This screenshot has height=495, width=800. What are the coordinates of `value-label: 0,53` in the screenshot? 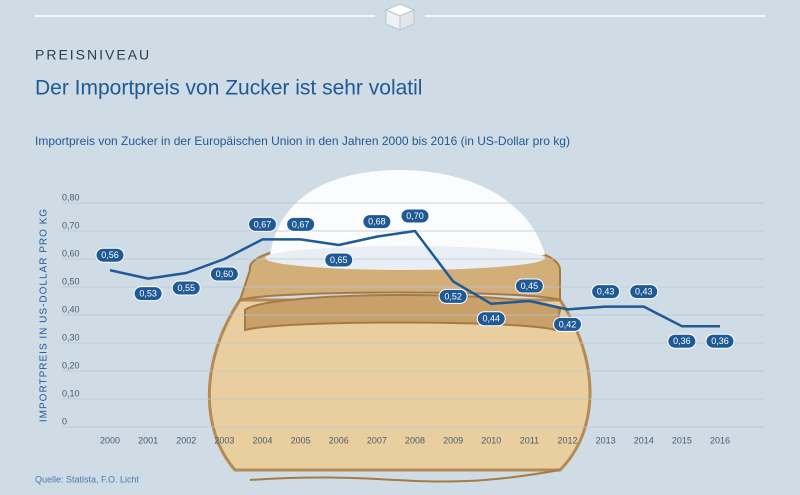 It's located at (148, 293).